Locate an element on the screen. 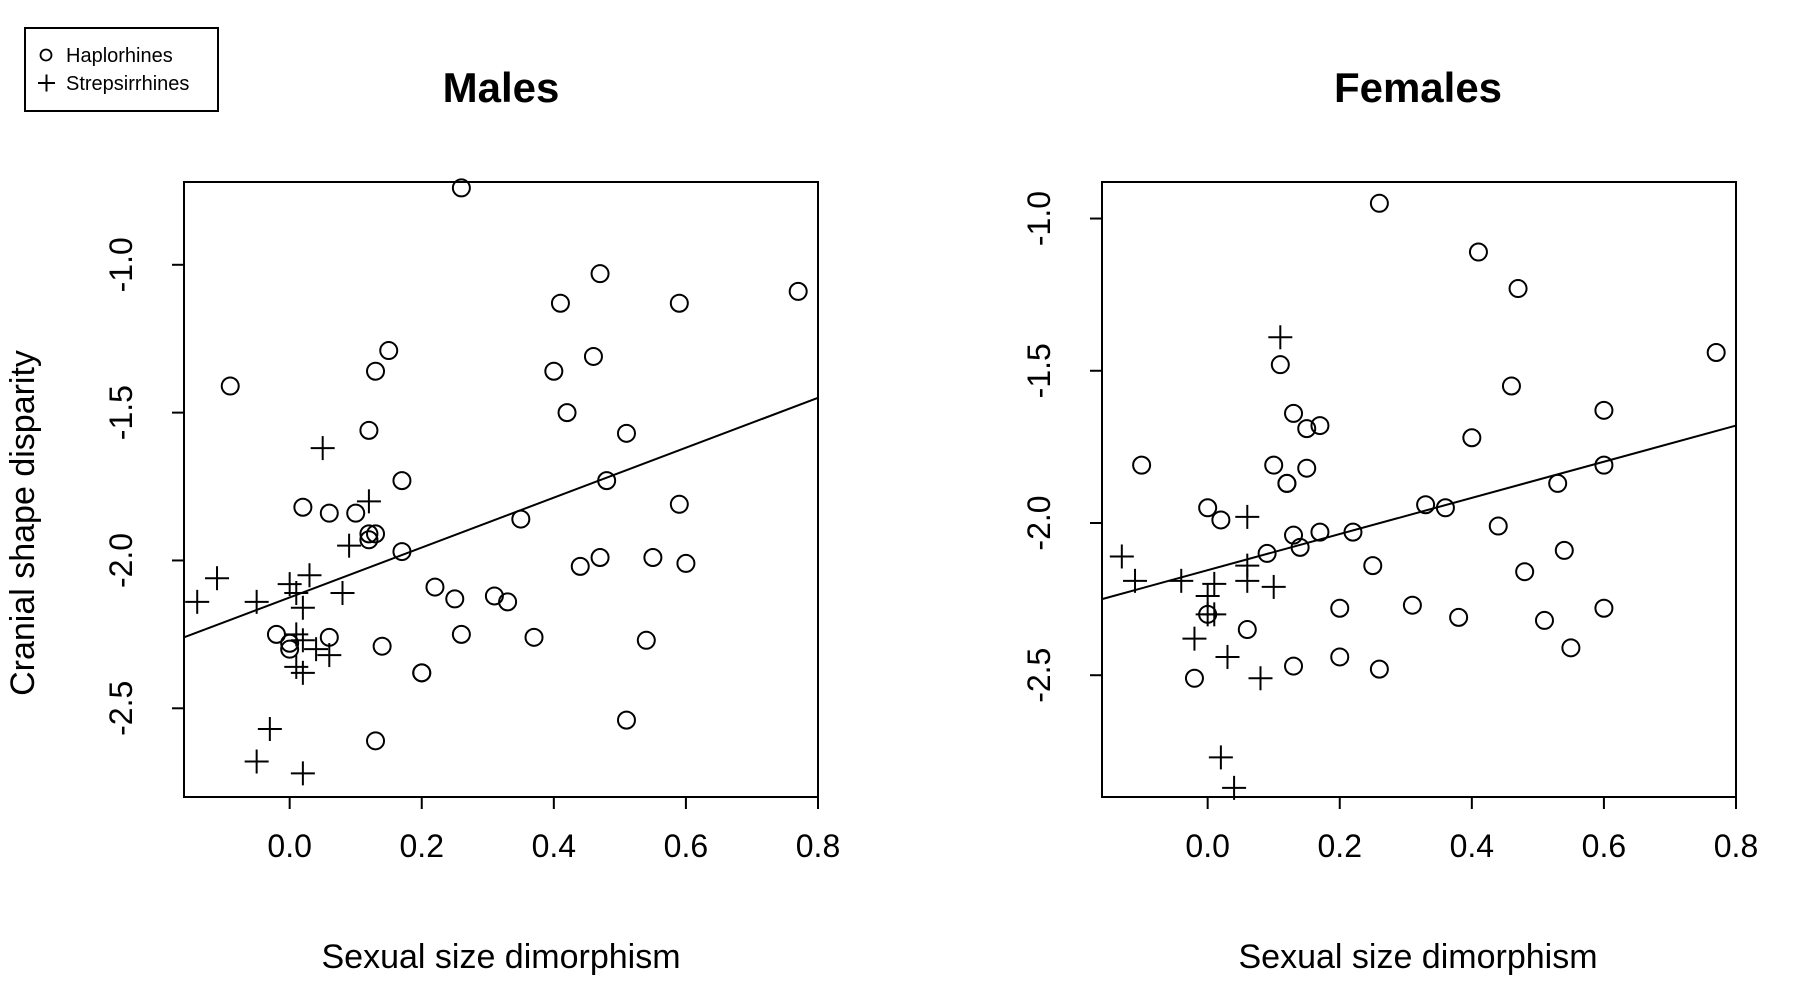 Image resolution: width=1808 pixels, height=1008 pixels. legend: Haplorhines Strepsirrhines is located at coordinates (121, 69).